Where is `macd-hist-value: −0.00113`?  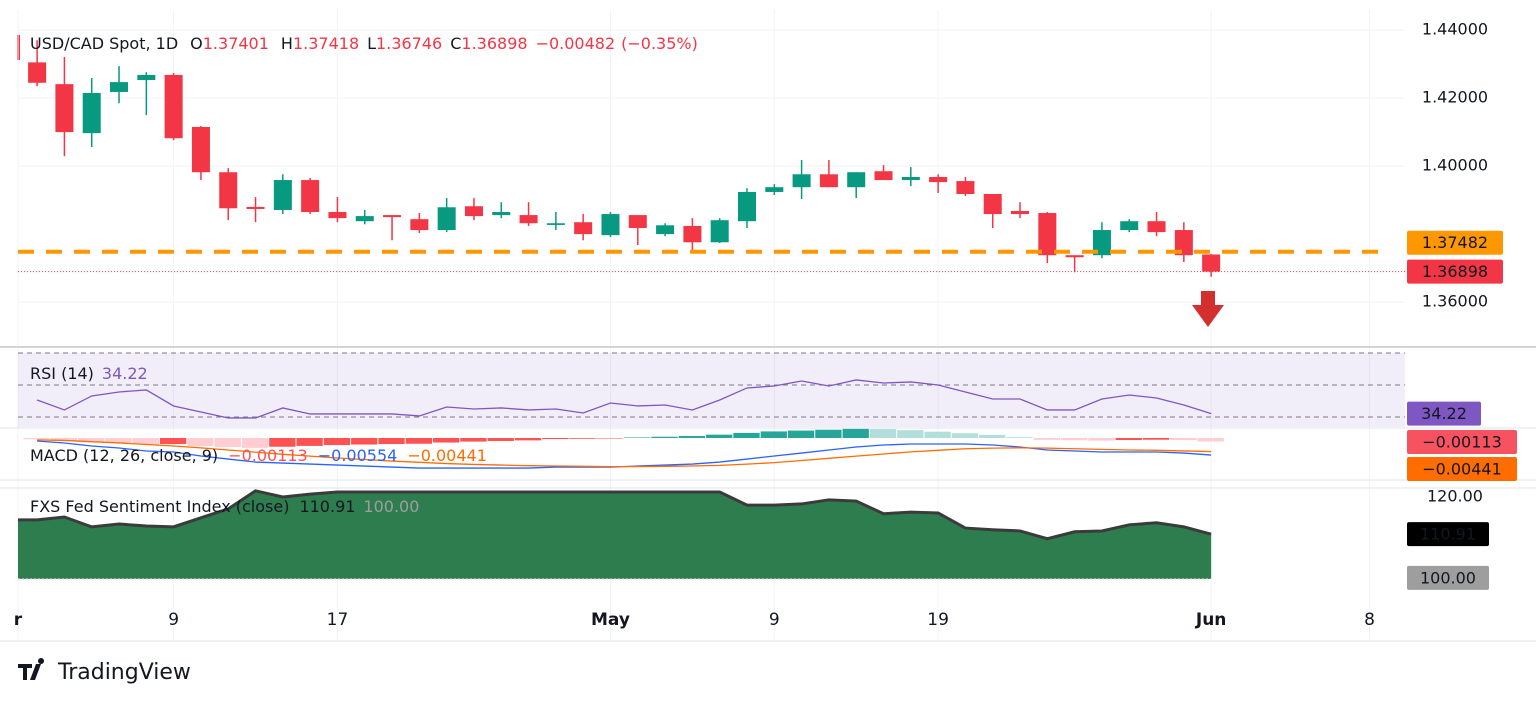 macd-hist-value: −0.00113 is located at coordinates (268, 455).